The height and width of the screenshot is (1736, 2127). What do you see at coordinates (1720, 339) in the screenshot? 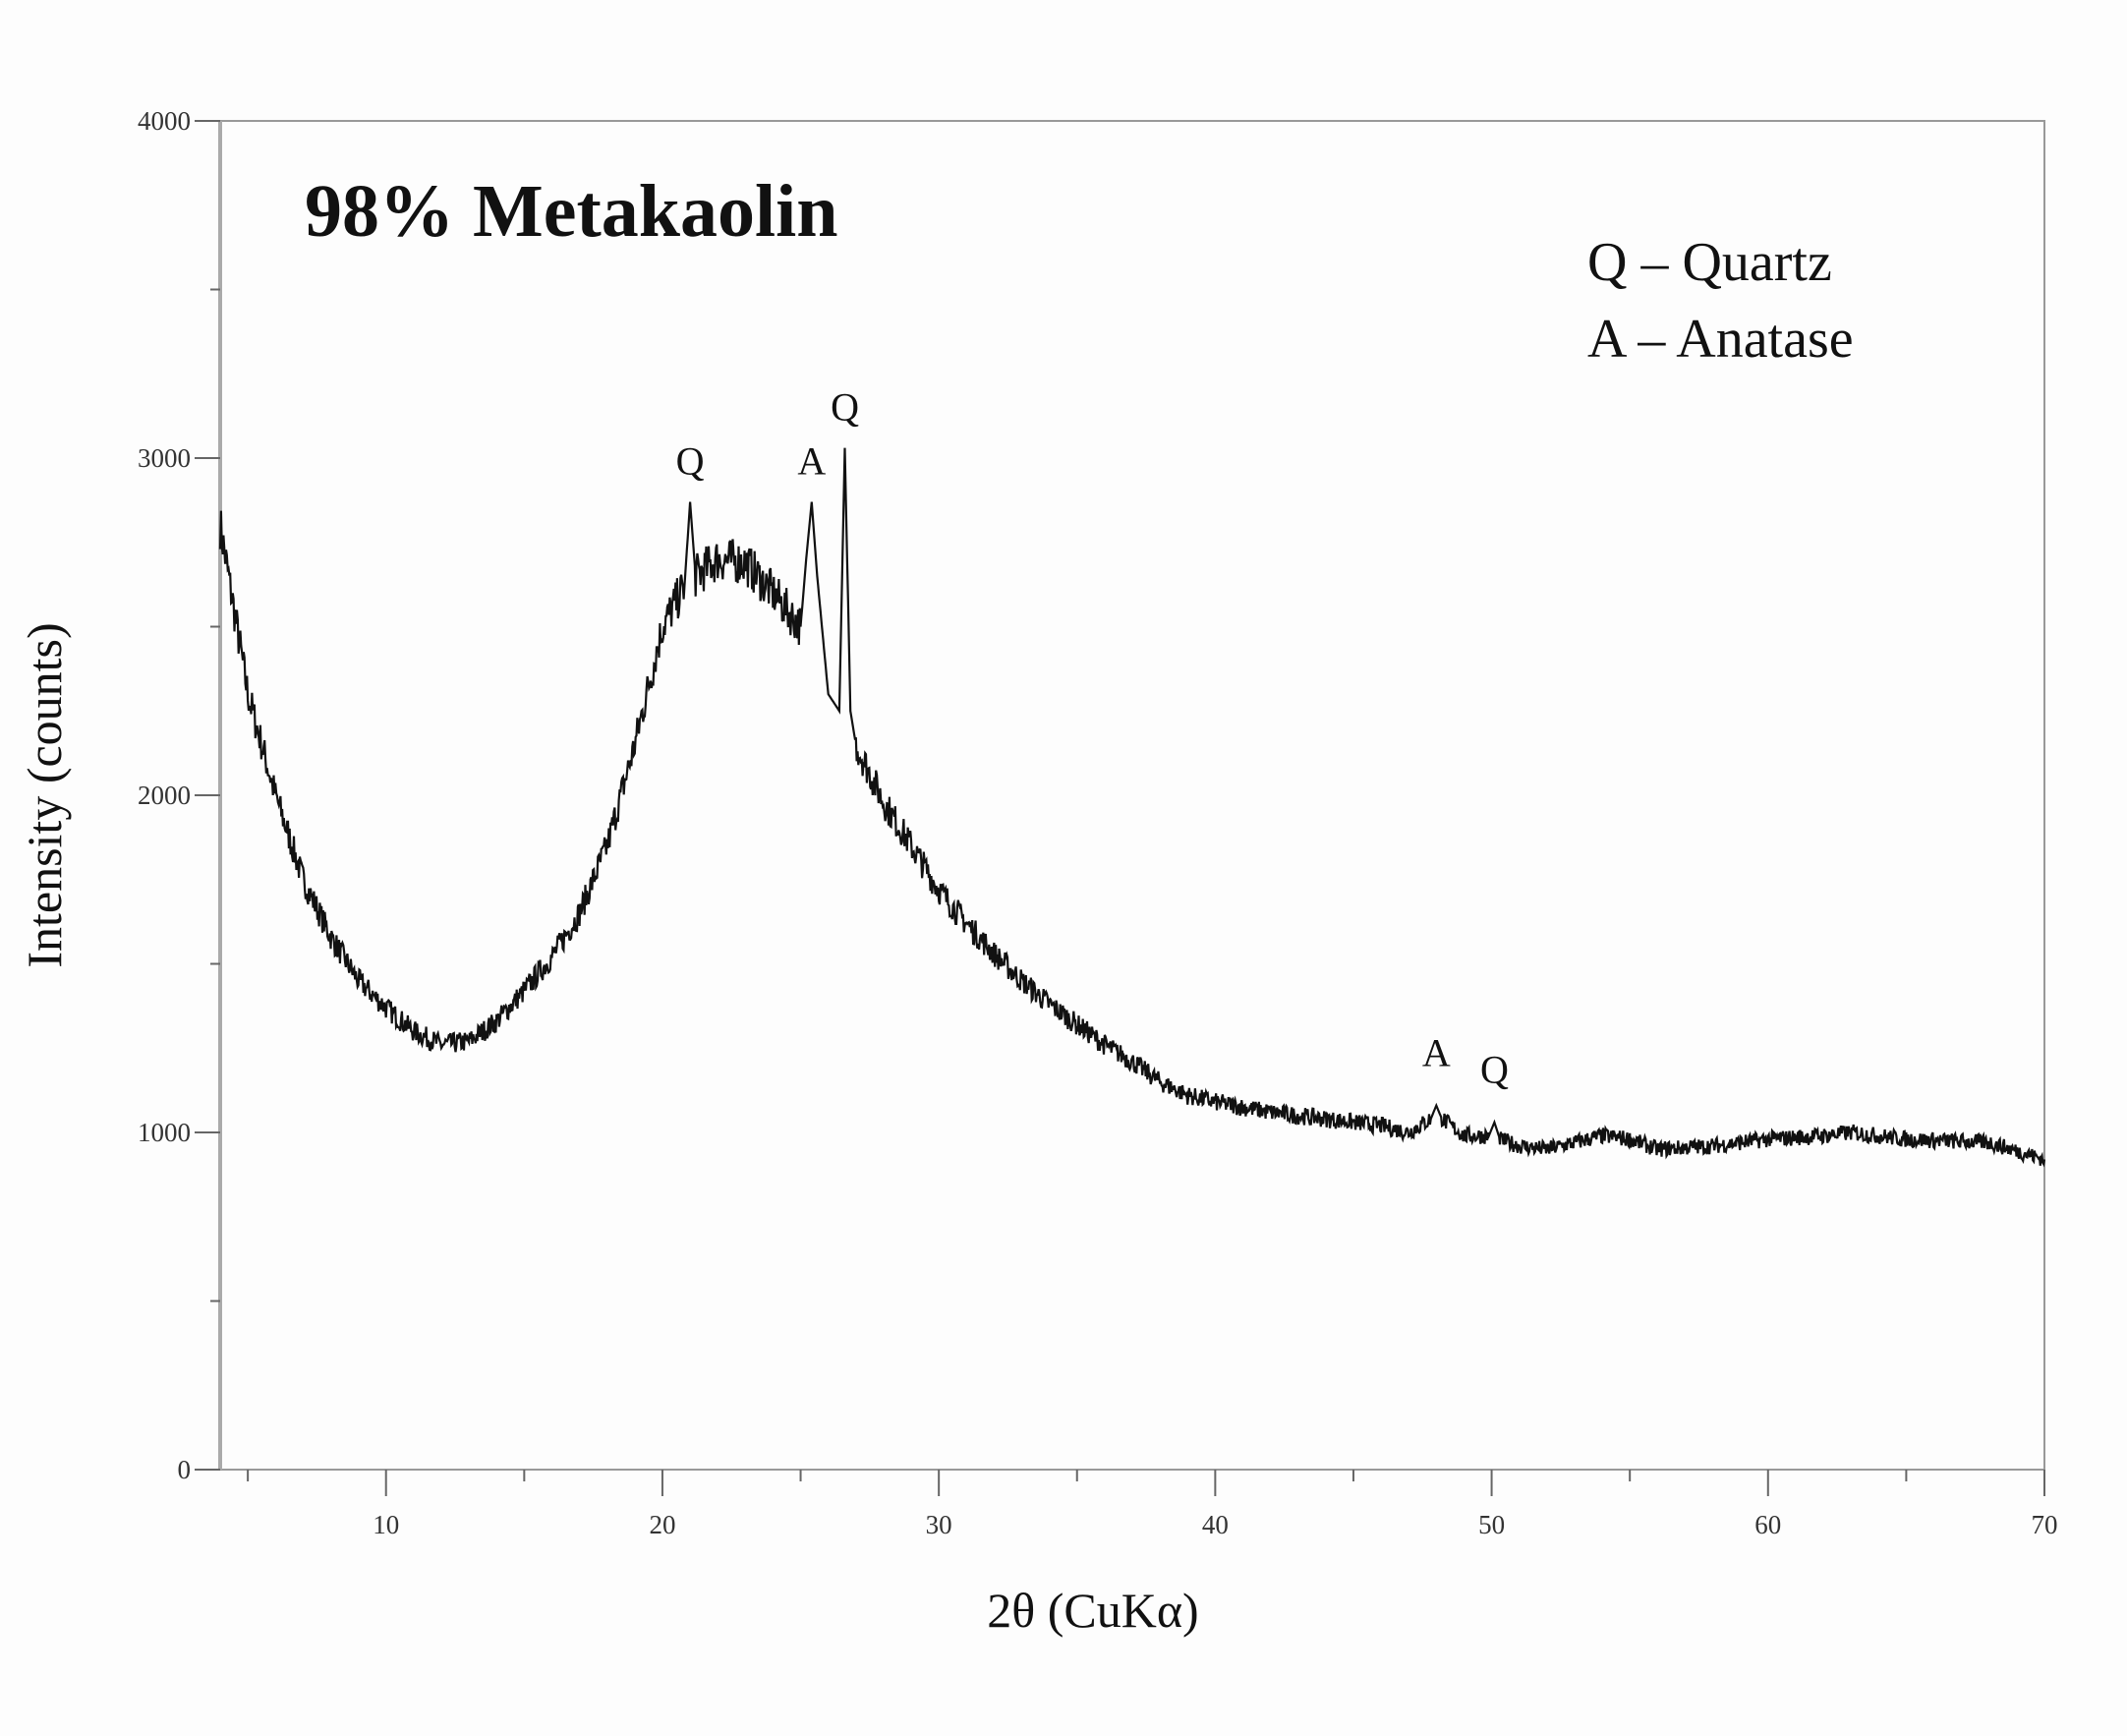
I see `legend-entry-anatase: A – Anatase` at bounding box center [1720, 339].